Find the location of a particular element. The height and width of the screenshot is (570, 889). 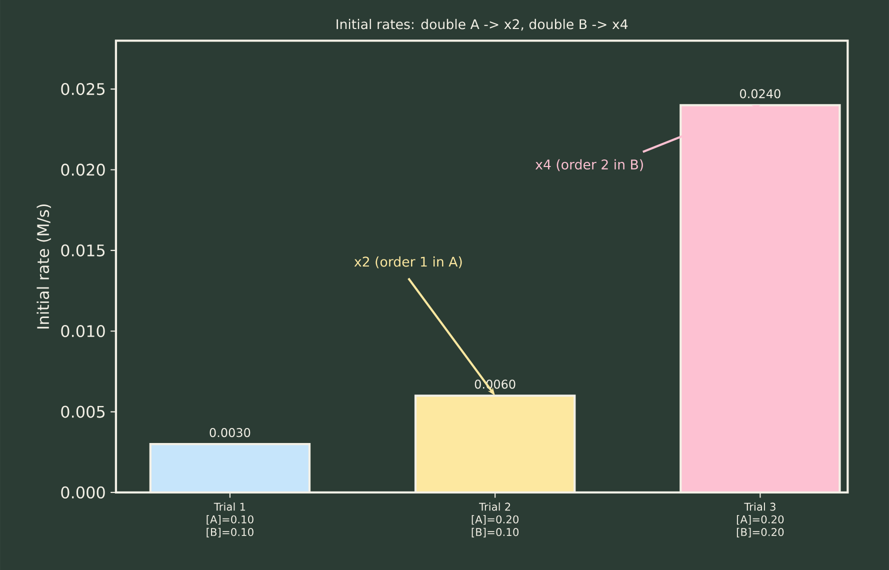

x-tick-label: Trial 3 [A]=0.20 [B]=0.20 is located at coordinates (760, 520).